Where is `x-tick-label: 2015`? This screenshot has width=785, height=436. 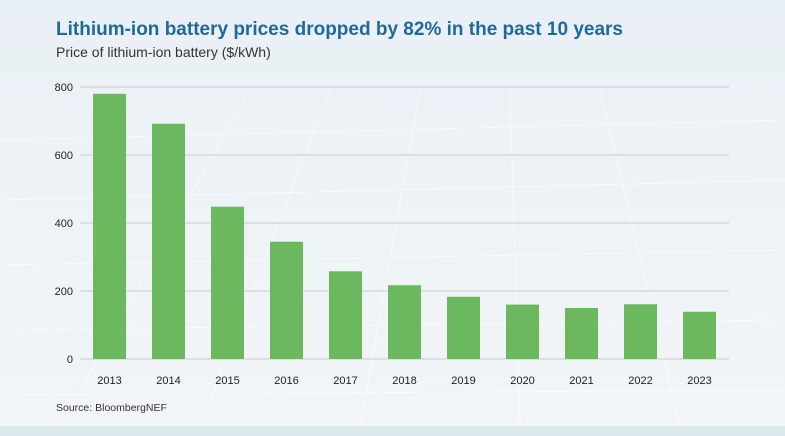 x-tick-label: 2015 is located at coordinates (227, 381).